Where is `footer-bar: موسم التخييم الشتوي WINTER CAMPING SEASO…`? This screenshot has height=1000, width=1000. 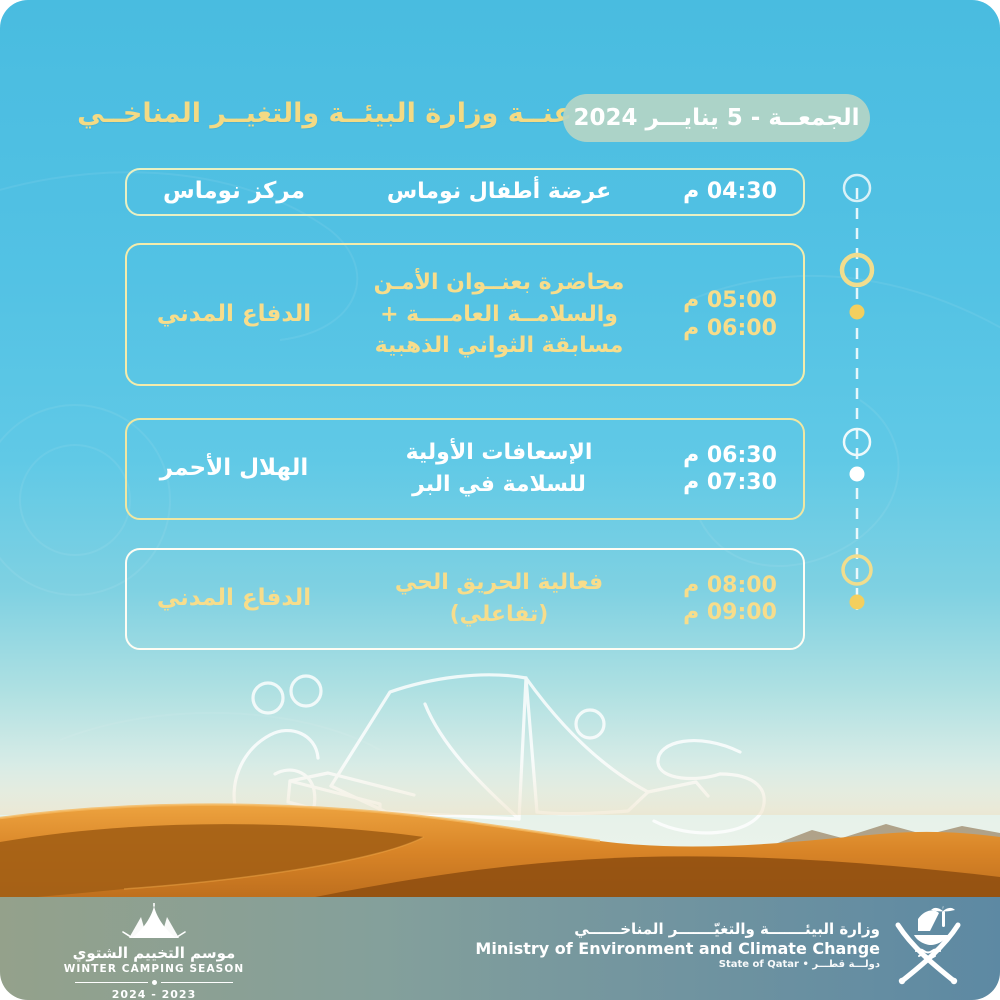 footer-bar: موسم التخييم الشتوي WINTER CAMPING SEASO… is located at coordinates (500, 948).